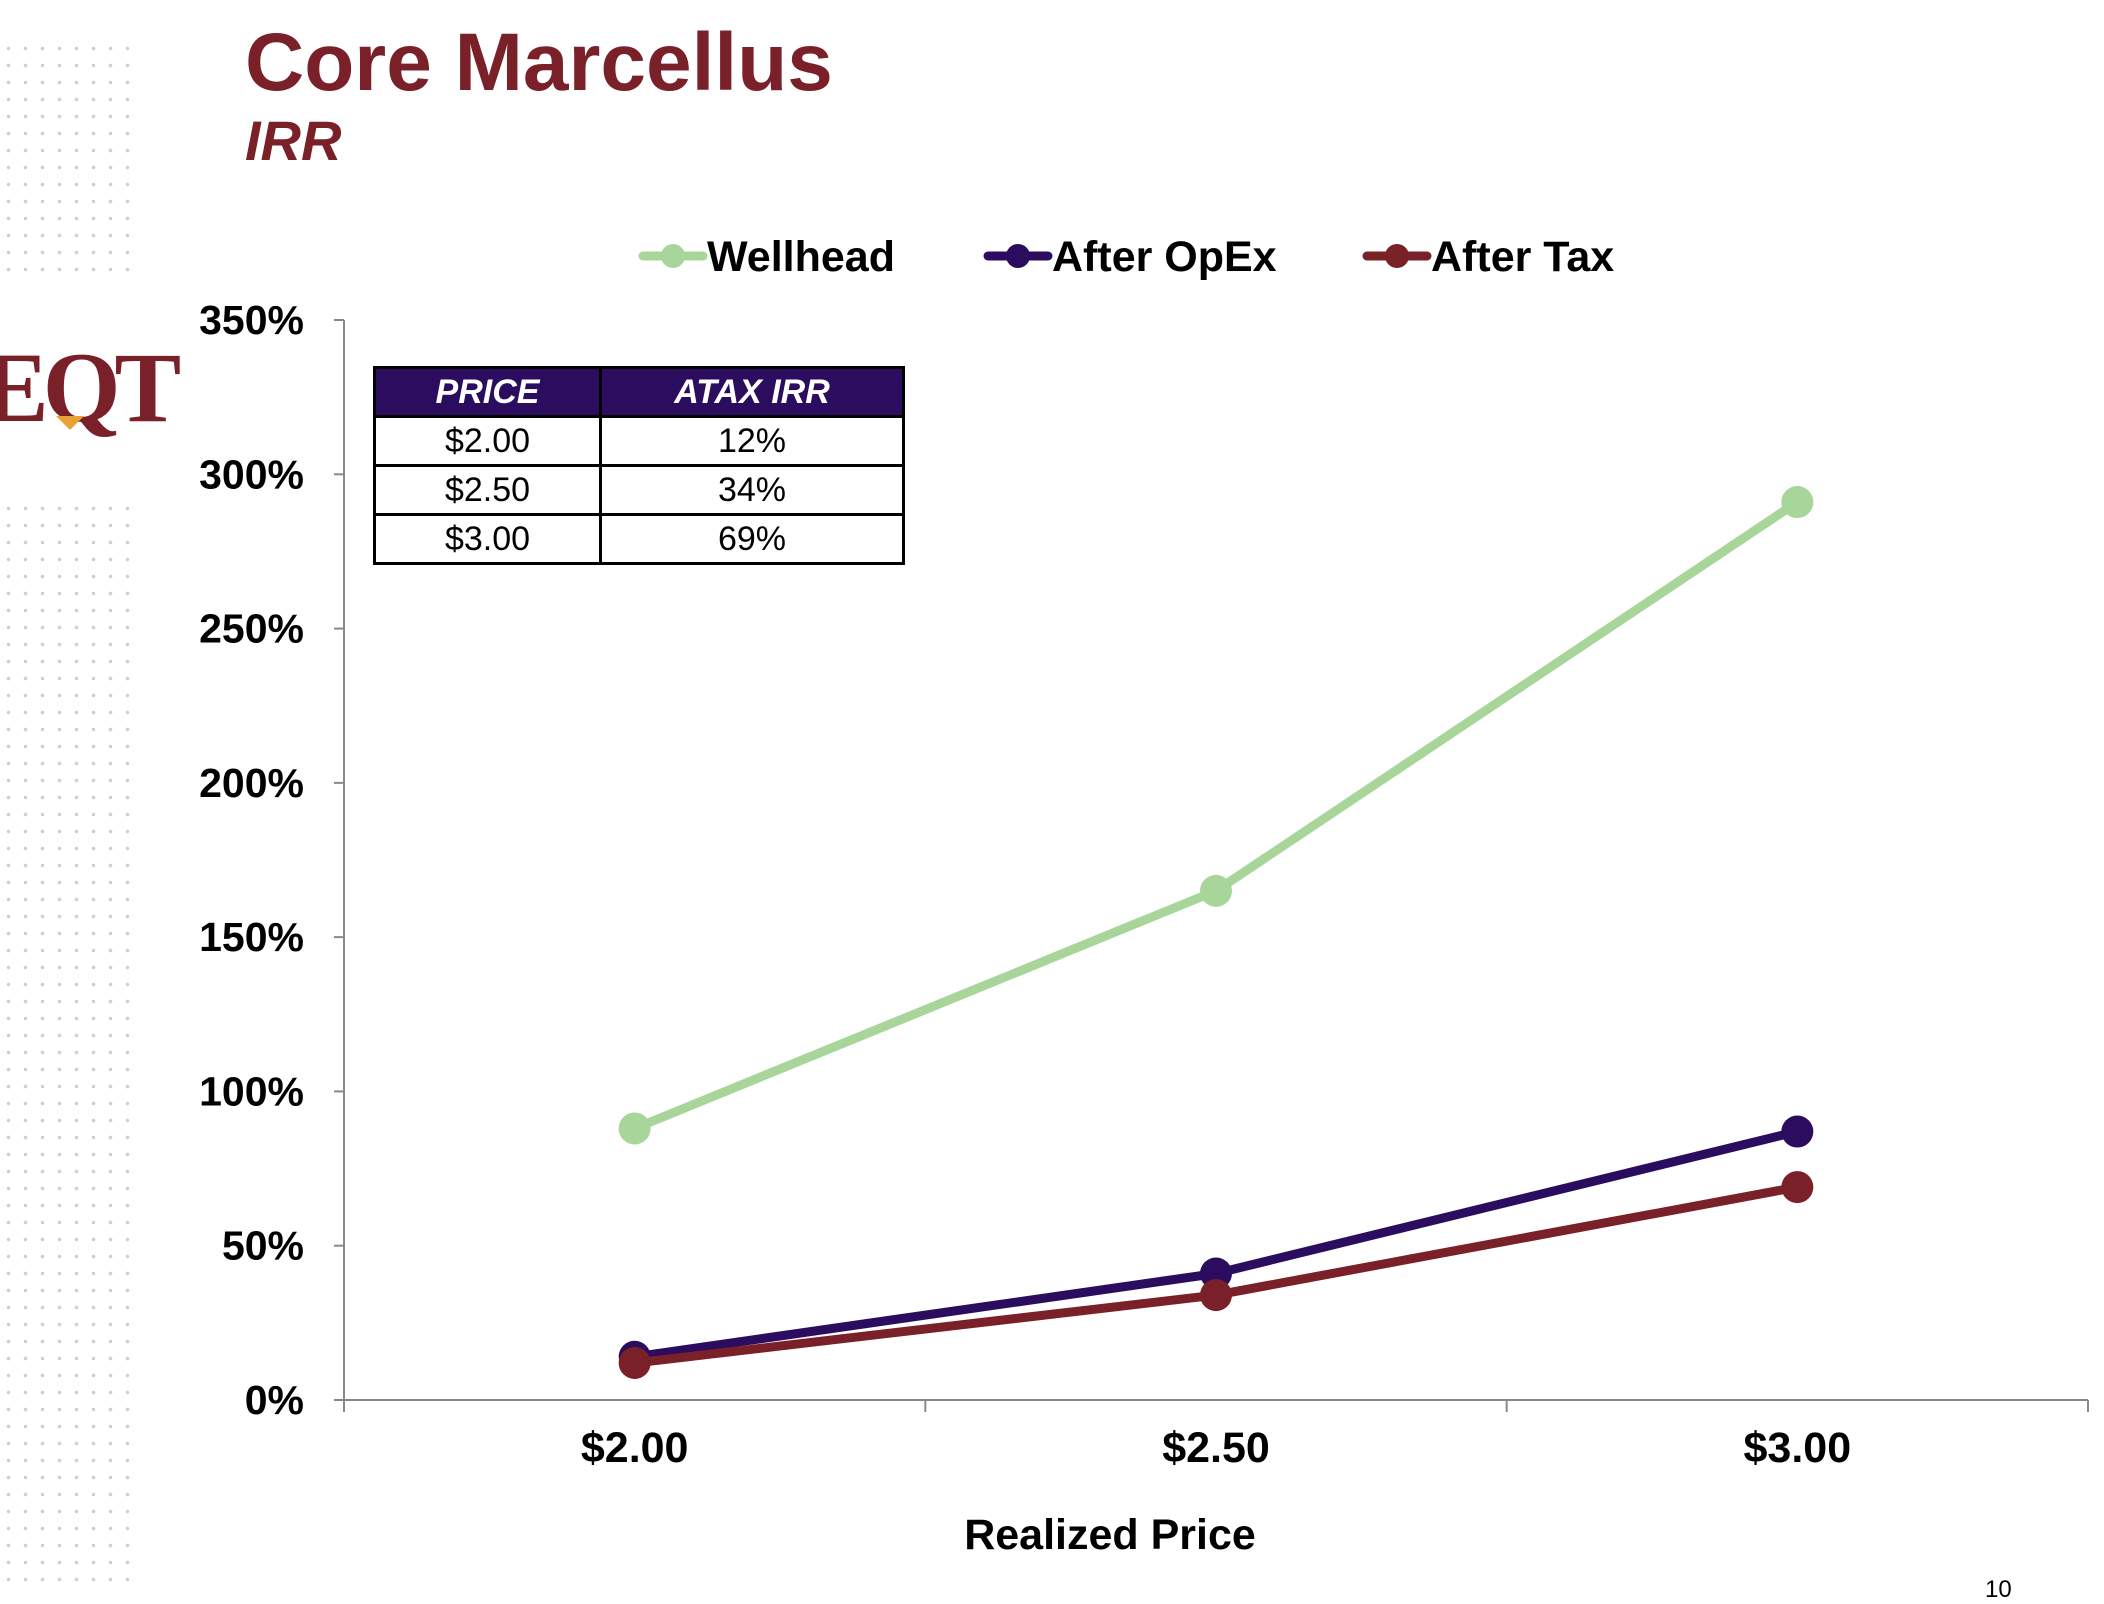  What do you see at coordinates (487, 539) in the screenshot?
I see `table-cell-price: $3.00` at bounding box center [487, 539].